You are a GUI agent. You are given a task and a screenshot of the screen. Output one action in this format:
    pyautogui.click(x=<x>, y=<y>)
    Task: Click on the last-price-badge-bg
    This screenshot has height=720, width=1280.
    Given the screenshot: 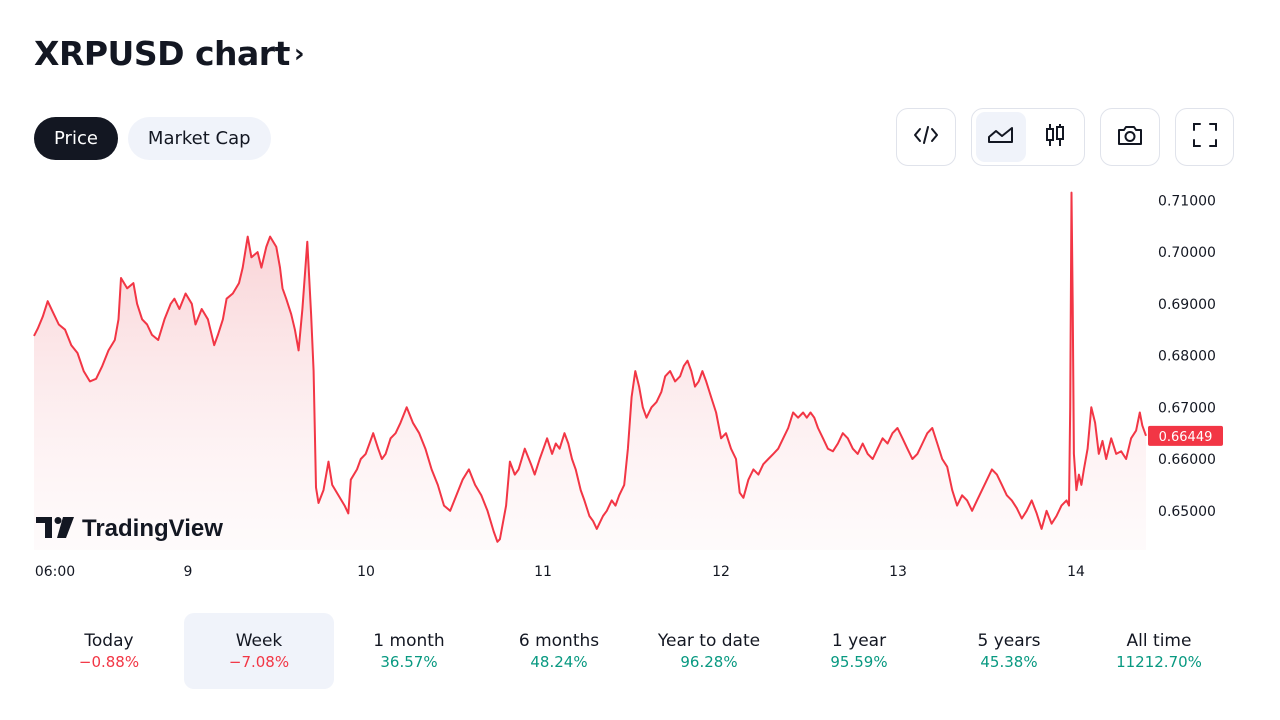 What is the action you would take?
    pyautogui.click(x=1185, y=435)
    